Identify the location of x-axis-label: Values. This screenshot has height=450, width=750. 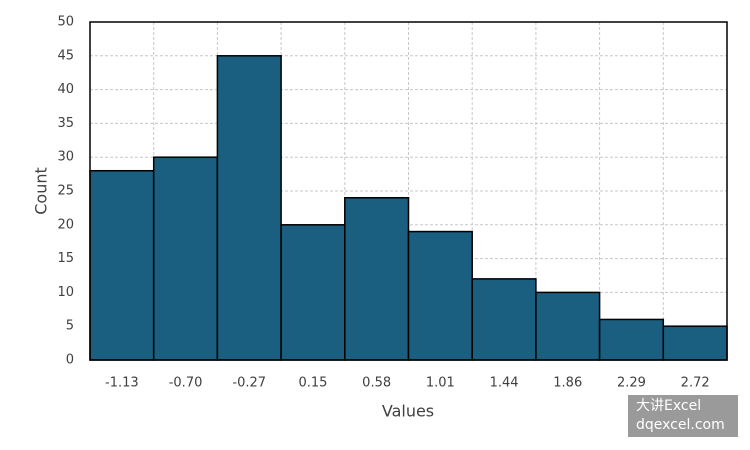
(408, 411).